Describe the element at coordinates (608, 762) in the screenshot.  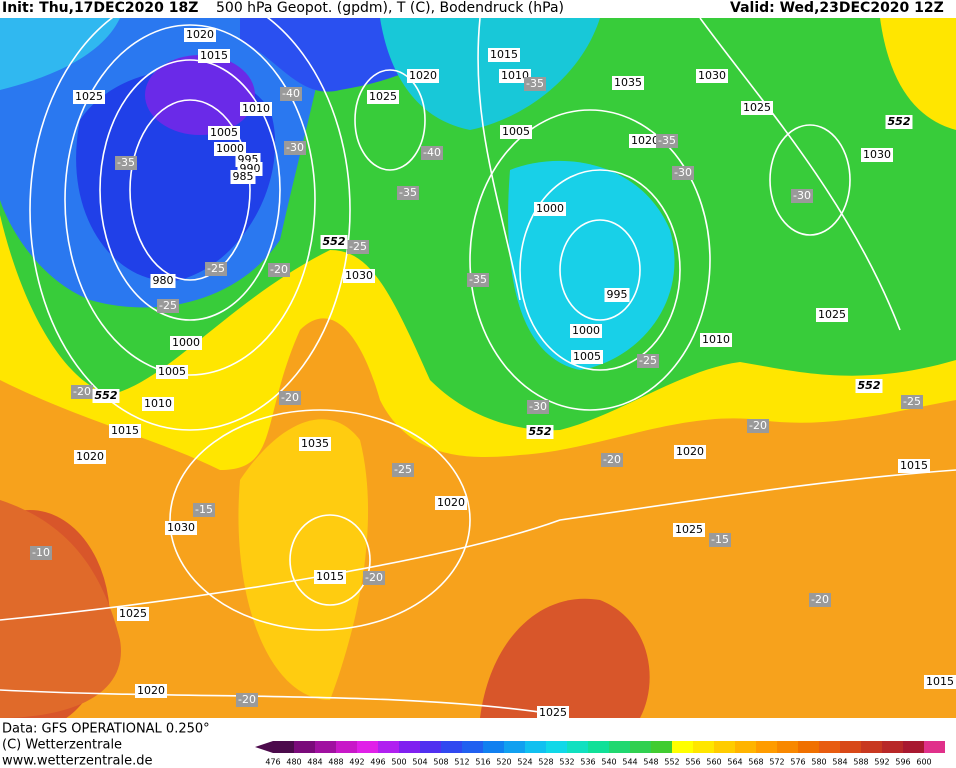
I see `colorbar-label: 540` at that location.